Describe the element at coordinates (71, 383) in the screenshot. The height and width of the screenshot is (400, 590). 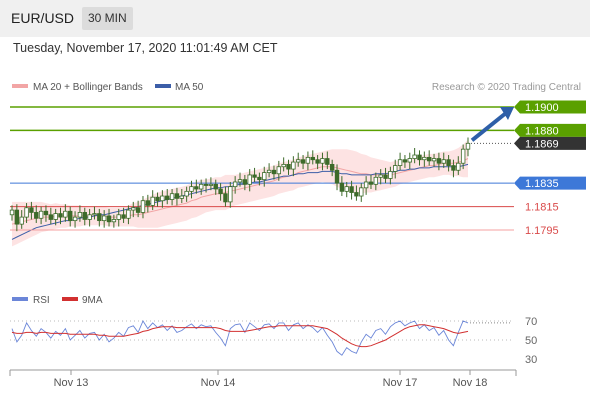
I see `x-tick-label: Nov 13` at that location.